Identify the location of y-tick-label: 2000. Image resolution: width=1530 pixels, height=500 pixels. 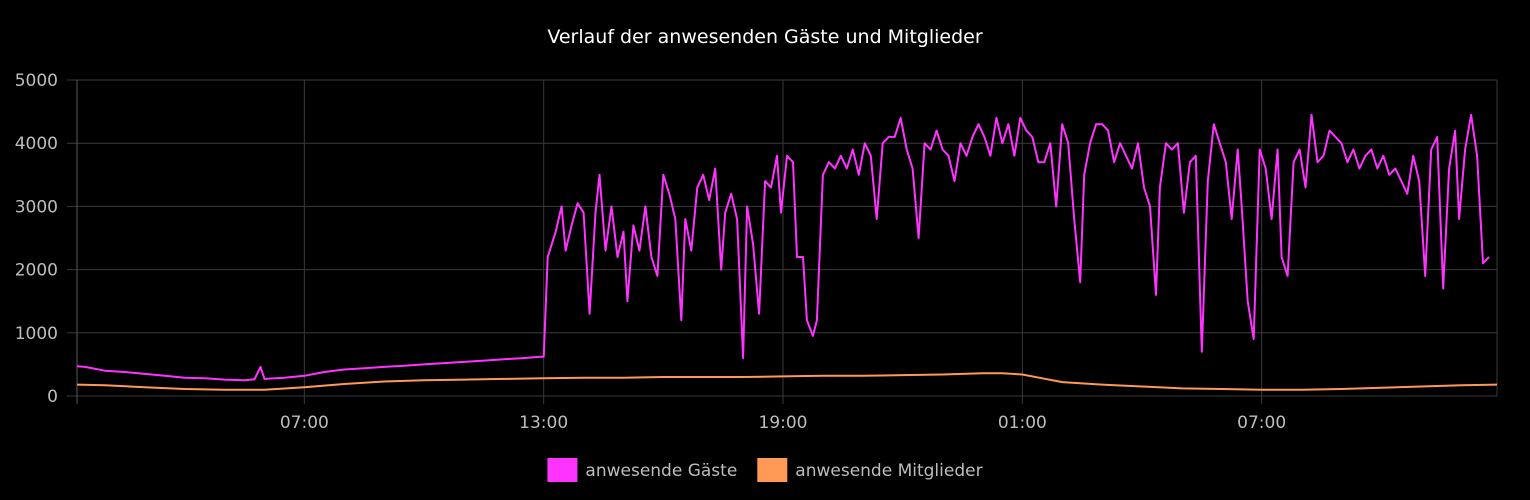
(36, 271).